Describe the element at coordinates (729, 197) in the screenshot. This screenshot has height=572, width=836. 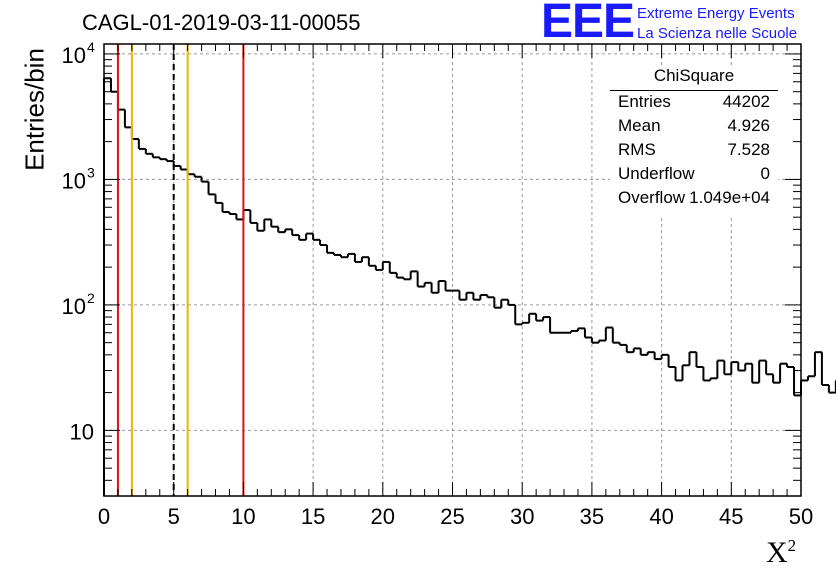
I see `stat-value: 1.049e+04` at that location.